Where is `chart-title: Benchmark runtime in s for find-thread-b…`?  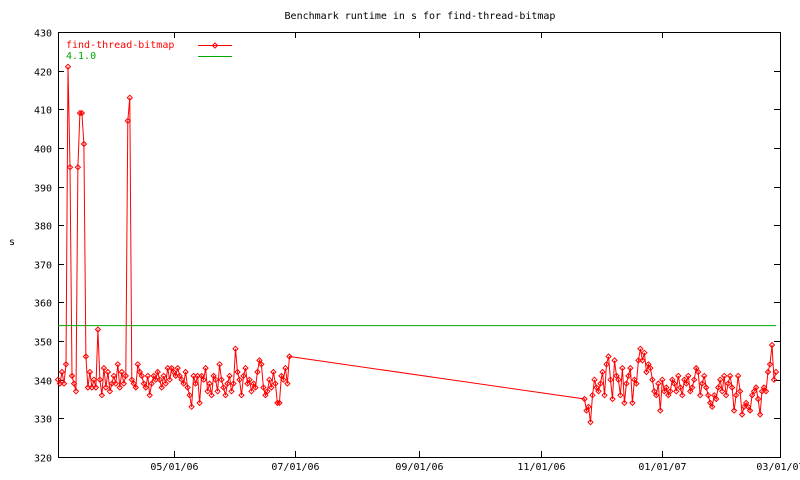
chart-title: Benchmark runtime in s for find-thread-b… is located at coordinates (420, 16).